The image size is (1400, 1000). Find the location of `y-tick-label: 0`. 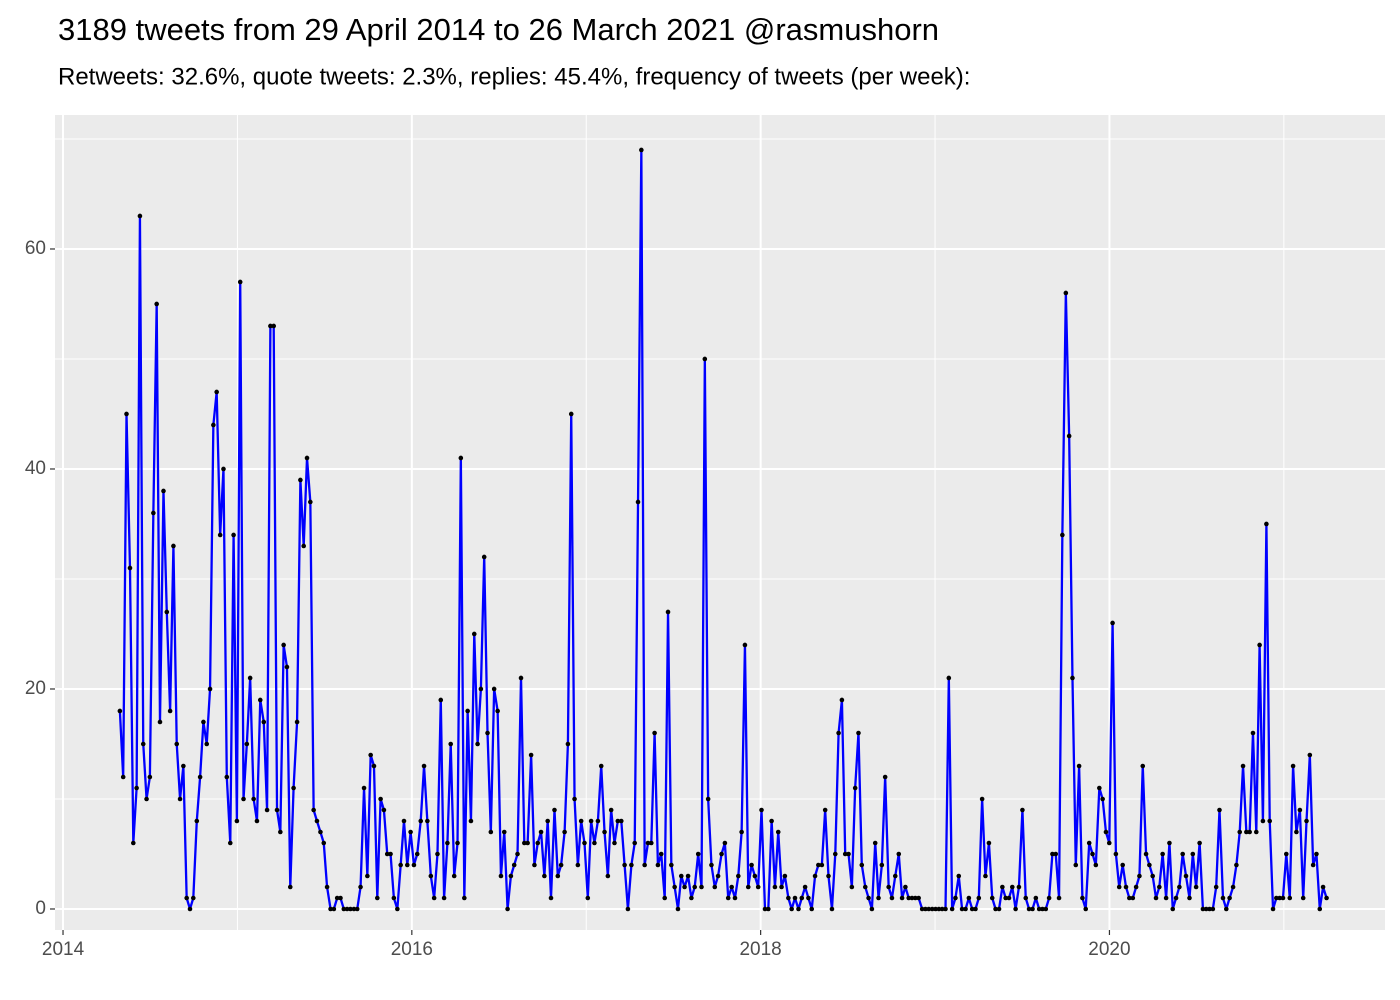

y-tick-label: 0 is located at coordinates (40, 908).